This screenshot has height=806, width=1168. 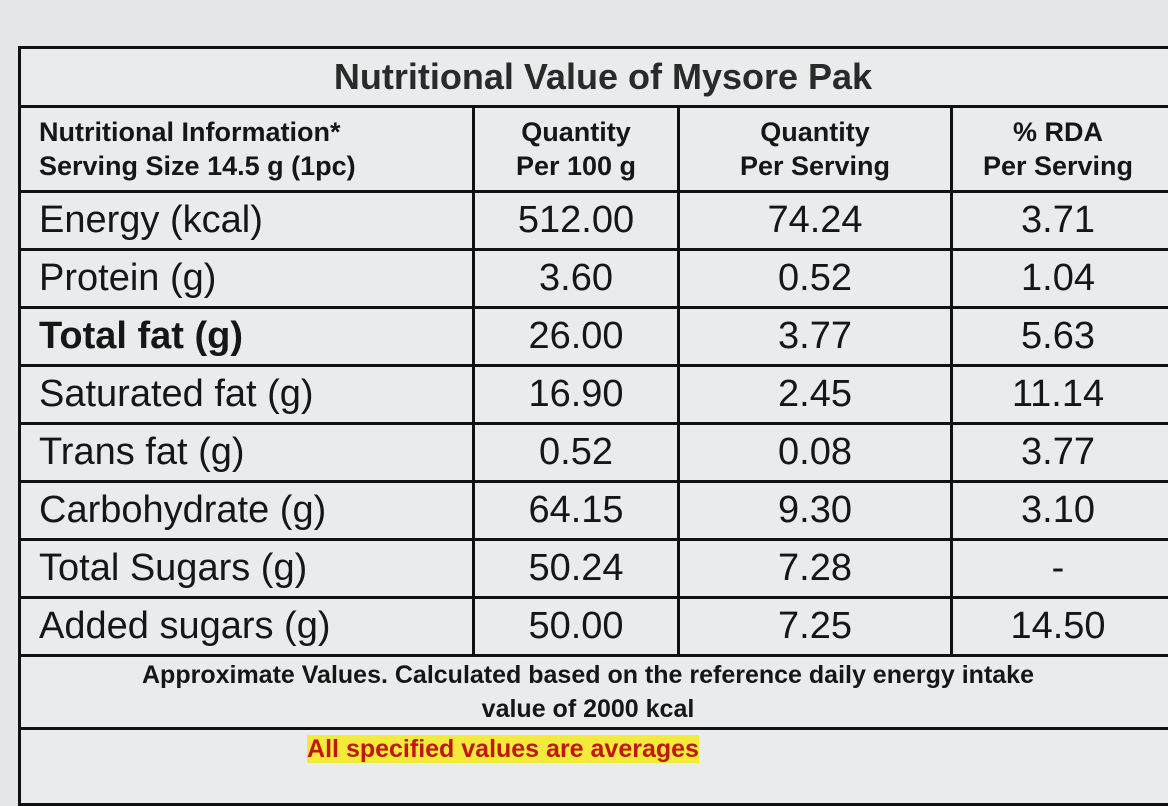 I want to click on note: All specified values are averages, so click(x=503, y=749).